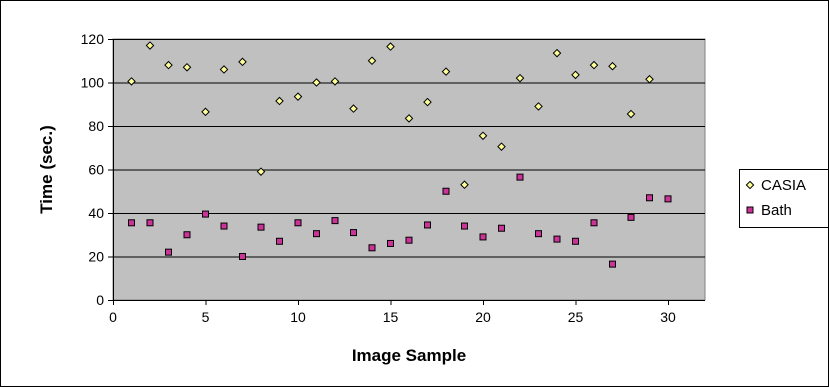  Describe the element at coordinates (783, 185) in the screenshot. I see `legend-label: CASIA` at that location.